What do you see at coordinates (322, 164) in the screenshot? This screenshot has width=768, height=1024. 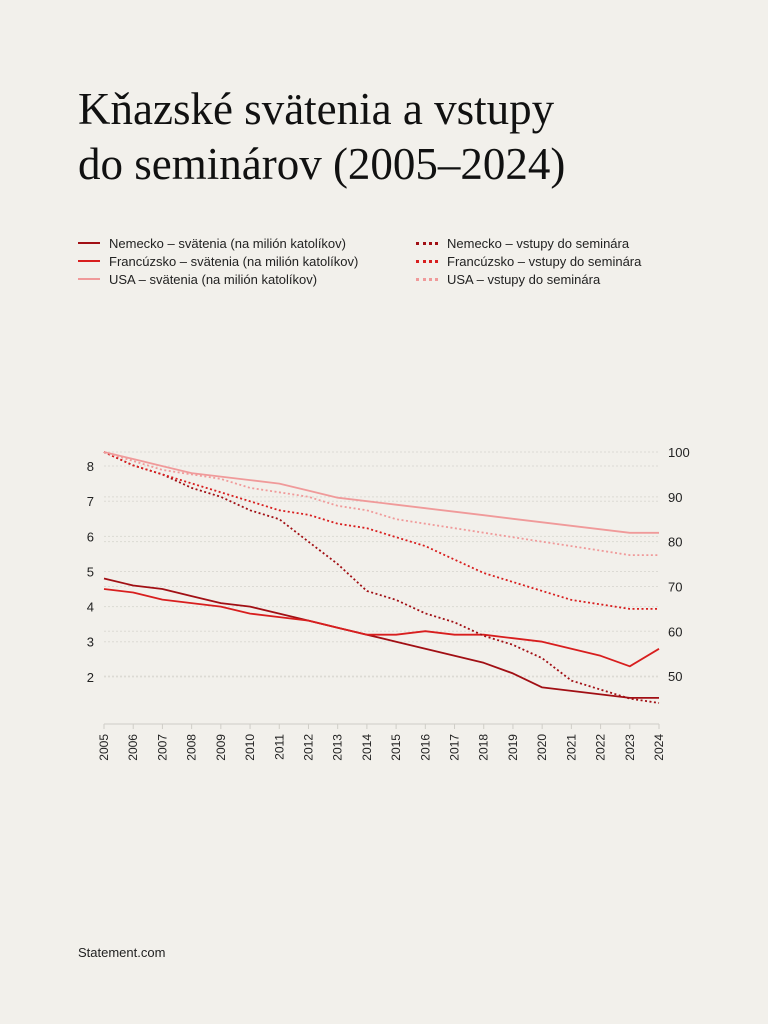 I see `title-line-2: do seminárov (2005–2024)` at bounding box center [322, 164].